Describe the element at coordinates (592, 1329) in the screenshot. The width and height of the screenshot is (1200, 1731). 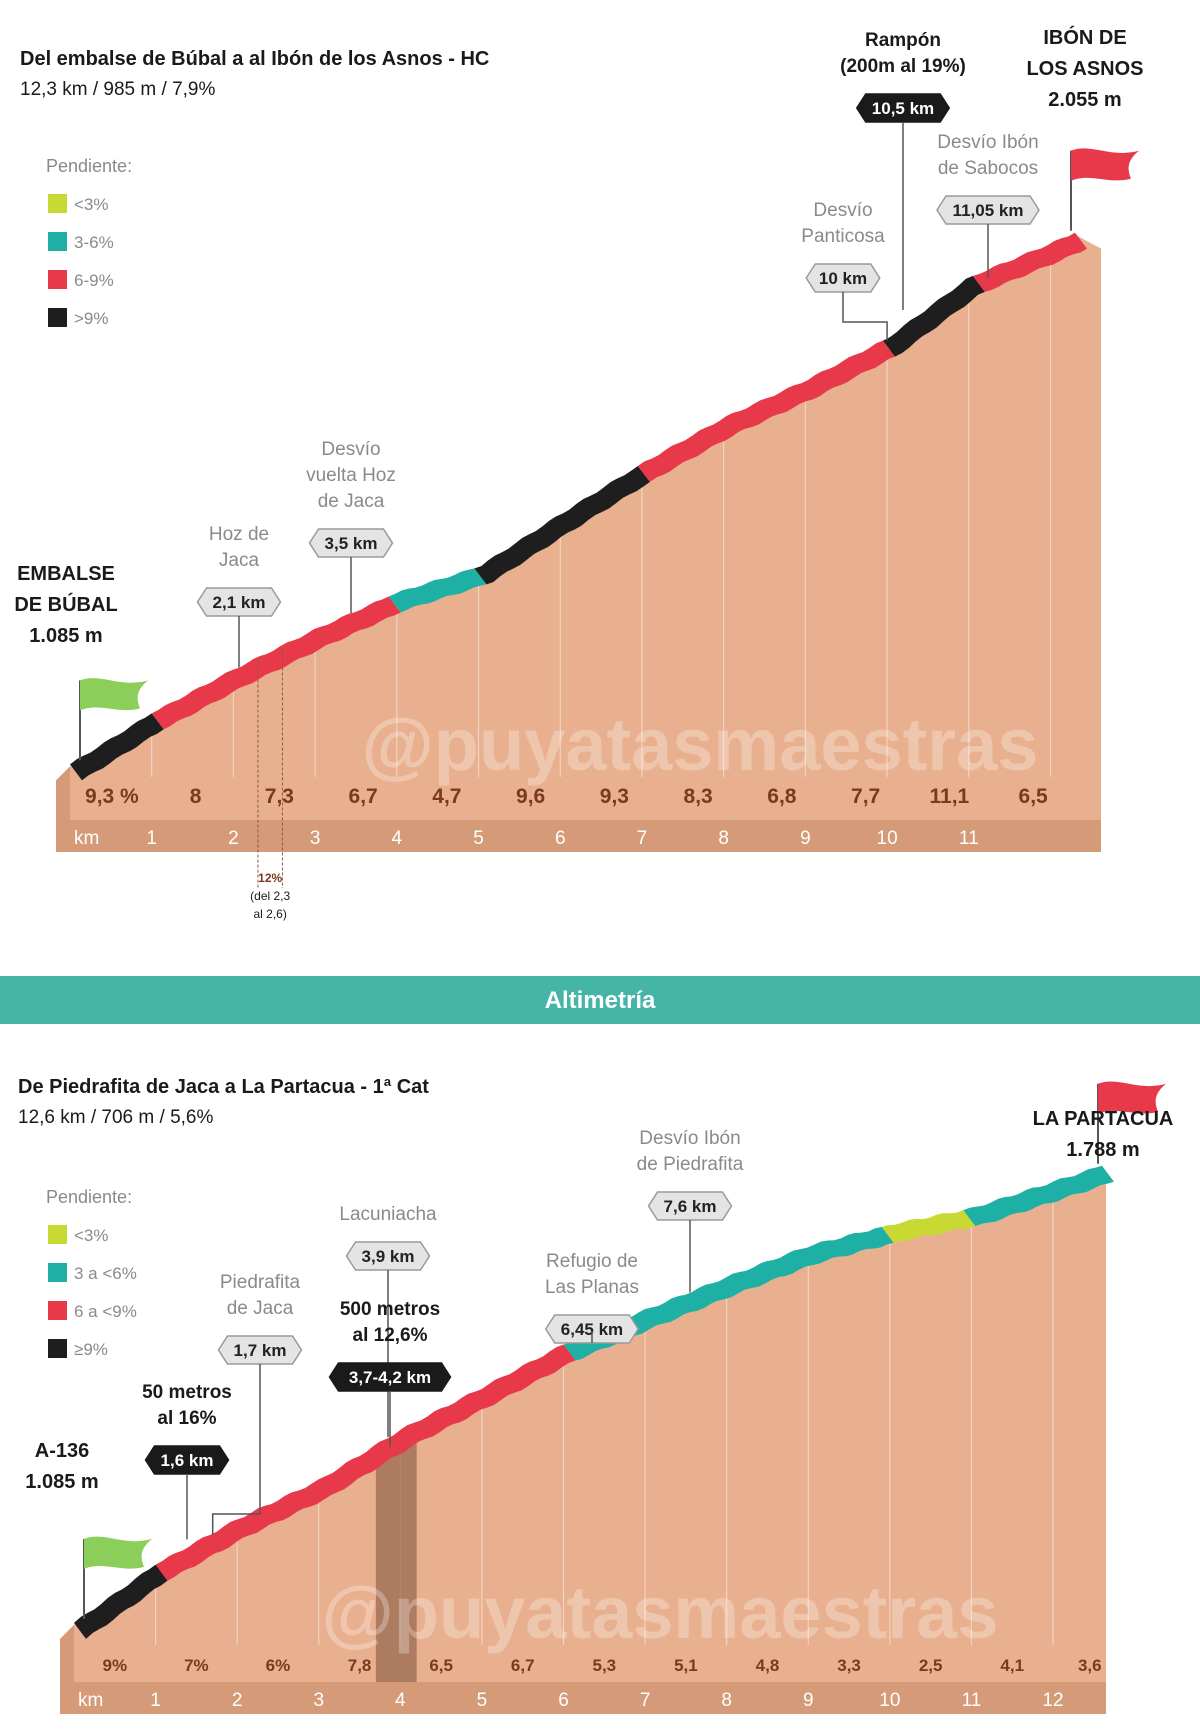
I see `annotation-tag-label: 6,45 km` at that location.